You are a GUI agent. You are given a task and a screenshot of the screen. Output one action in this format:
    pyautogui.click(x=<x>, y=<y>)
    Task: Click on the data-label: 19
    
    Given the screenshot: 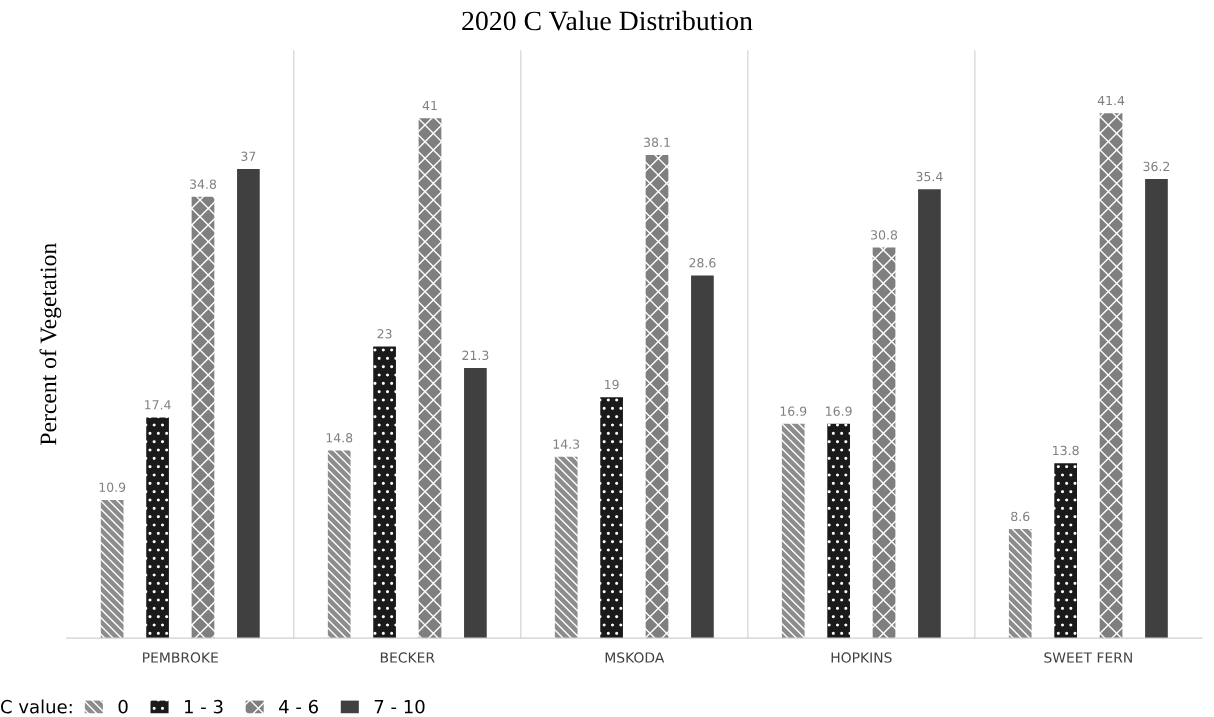 What is the action you would take?
    pyautogui.click(x=612, y=384)
    